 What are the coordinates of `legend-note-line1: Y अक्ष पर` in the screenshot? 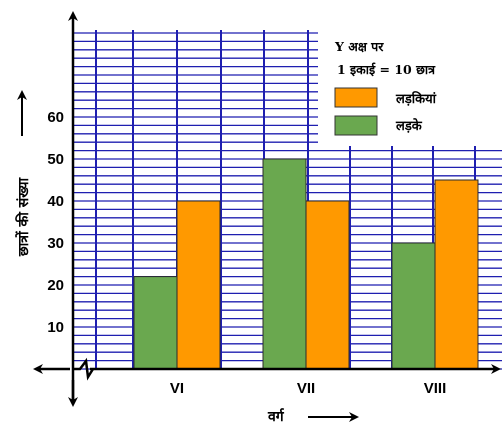 It's located at (359, 46).